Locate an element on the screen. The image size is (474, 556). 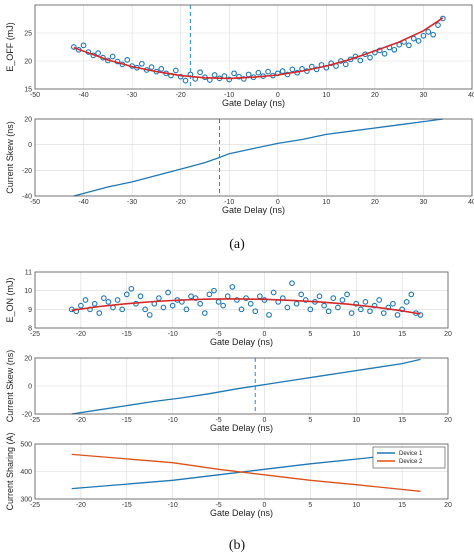
y-axis-label: Current Sharing (A) is located at coordinates (10, 471).